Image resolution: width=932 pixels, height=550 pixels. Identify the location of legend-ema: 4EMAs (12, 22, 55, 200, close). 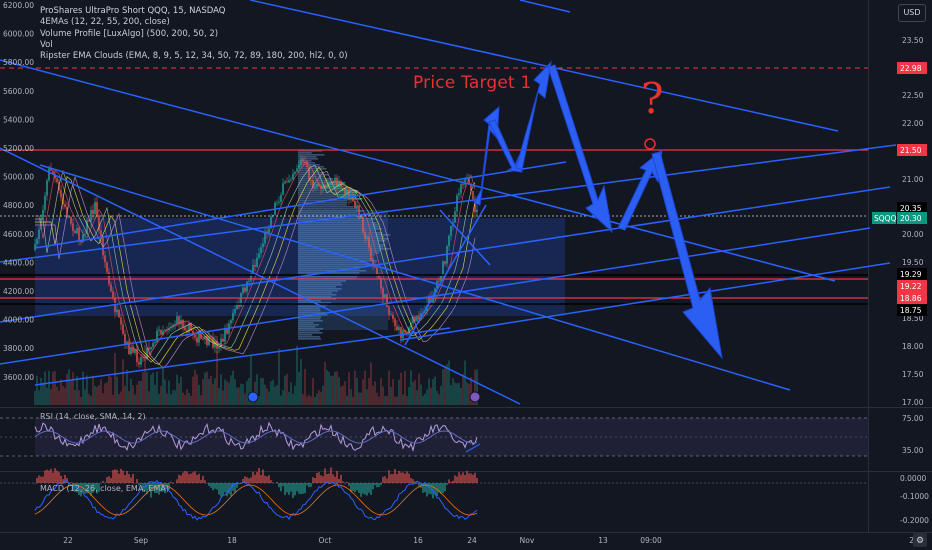
(105, 22).